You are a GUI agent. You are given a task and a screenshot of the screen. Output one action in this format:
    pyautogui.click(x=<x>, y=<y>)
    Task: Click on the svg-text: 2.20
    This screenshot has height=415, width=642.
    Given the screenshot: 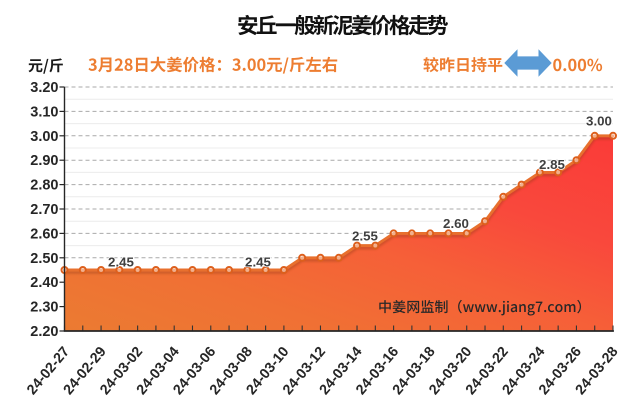 What is the action you would take?
    pyautogui.click(x=44, y=332)
    